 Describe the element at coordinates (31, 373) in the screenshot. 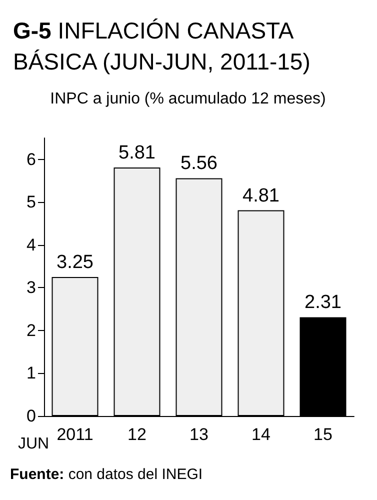

I see `y-tick-label: 1` at that location.